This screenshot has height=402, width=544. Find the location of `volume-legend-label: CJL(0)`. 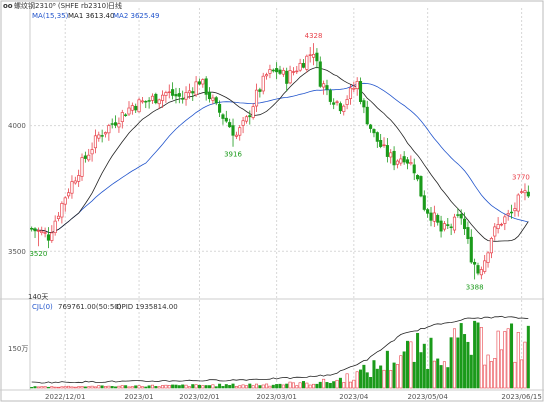

volume-legend-label: CJL(0) is located at coordinates (42, 307).